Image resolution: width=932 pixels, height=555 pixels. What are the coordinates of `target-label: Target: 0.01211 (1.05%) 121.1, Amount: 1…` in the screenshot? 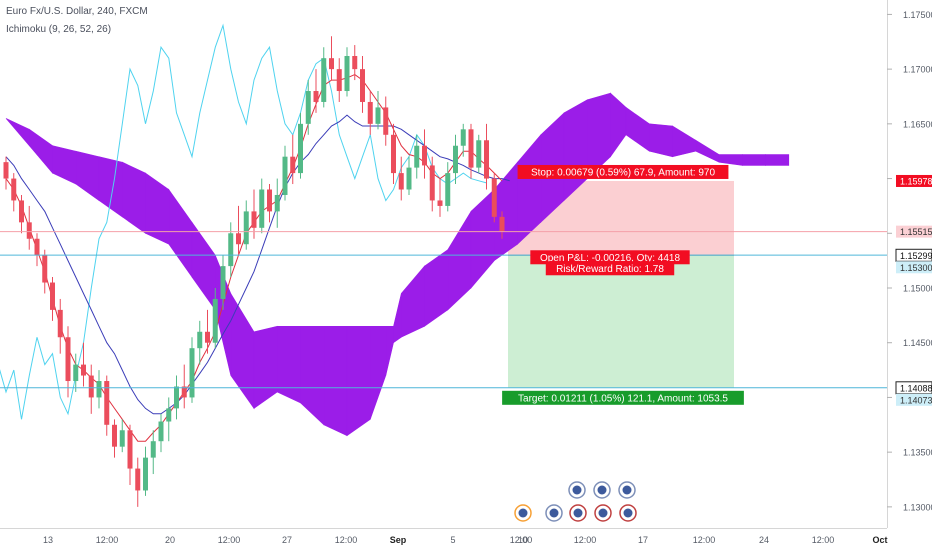 It's located at (623, 398).